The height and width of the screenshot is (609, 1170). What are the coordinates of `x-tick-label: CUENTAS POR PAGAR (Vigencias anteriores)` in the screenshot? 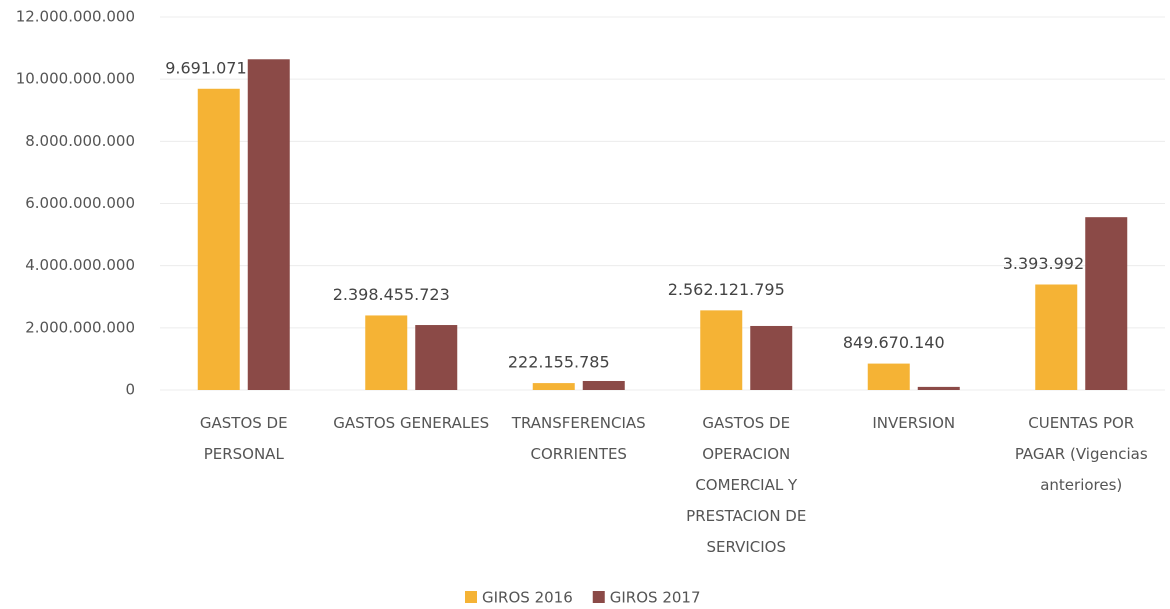 It's located at (1081, 454).